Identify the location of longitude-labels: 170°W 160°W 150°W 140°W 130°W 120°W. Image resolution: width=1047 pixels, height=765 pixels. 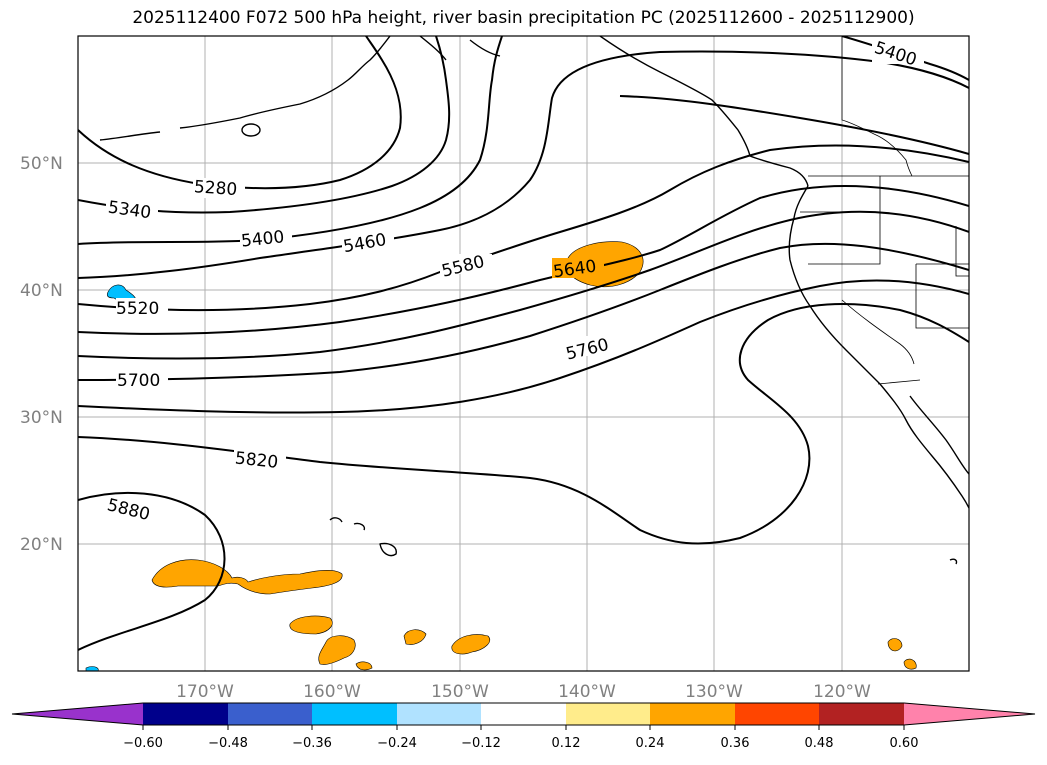
(523, 692).